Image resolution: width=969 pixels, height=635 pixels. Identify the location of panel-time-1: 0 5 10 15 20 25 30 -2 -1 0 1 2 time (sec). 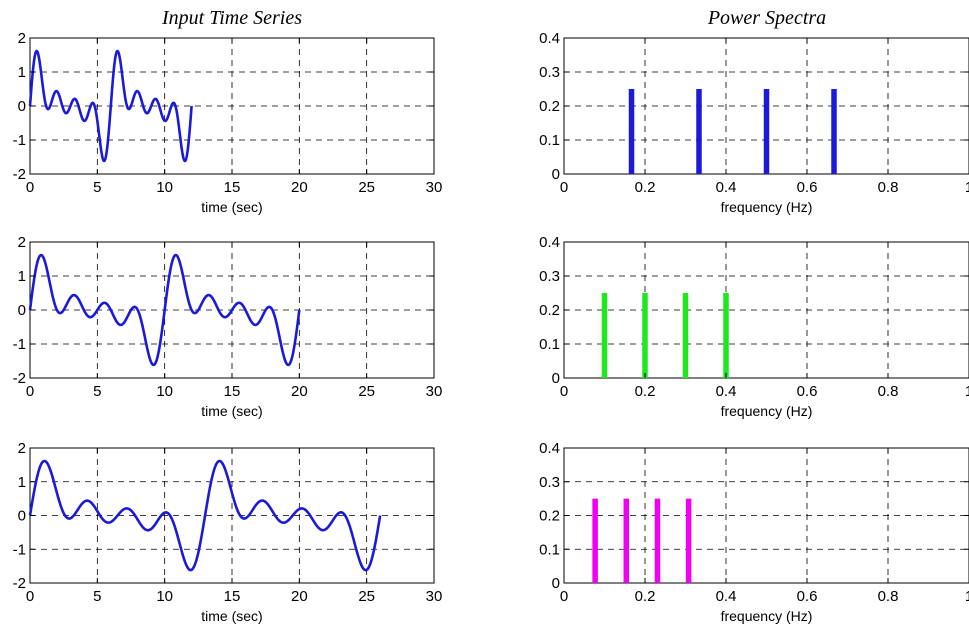
(228, 122).